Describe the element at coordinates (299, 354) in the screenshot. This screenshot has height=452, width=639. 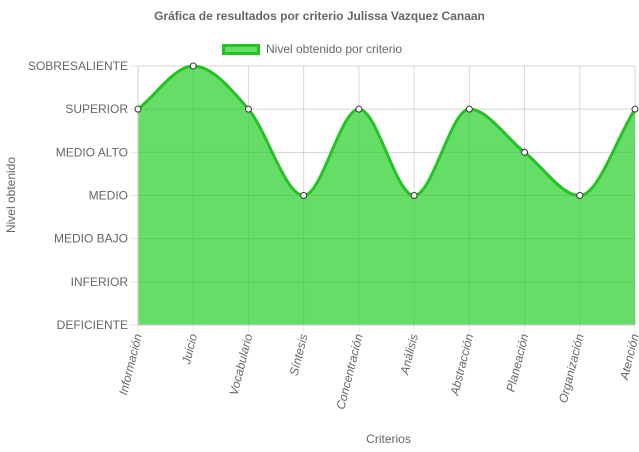
I see `x-tick-label: Síntesis` at that location.